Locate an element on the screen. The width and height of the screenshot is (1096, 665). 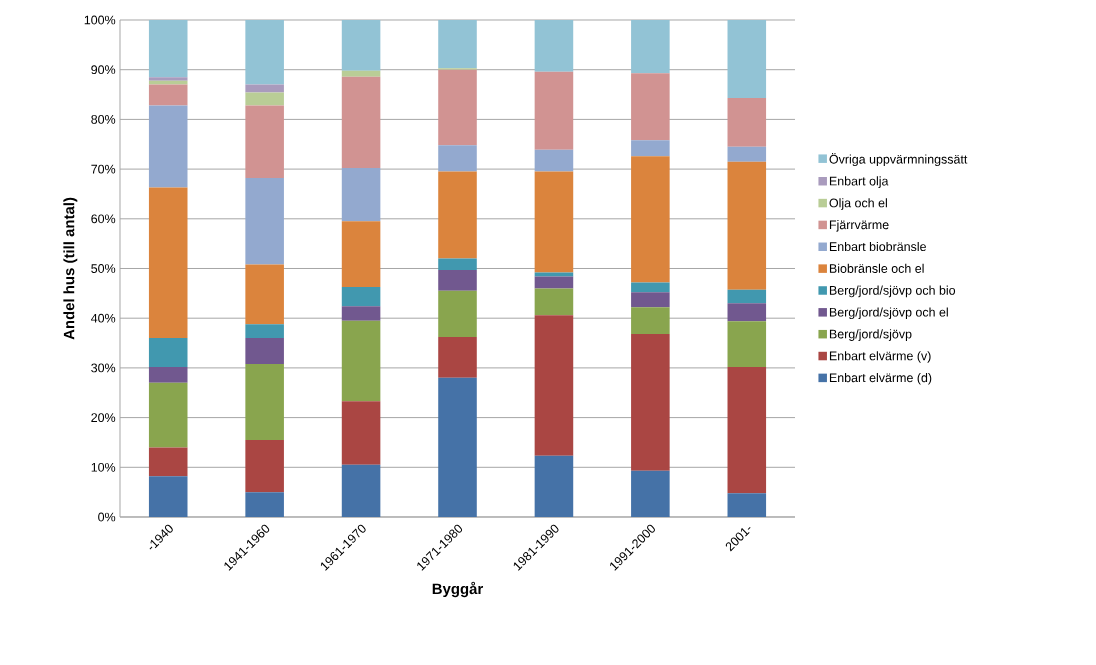
y-axis-title: Andel hus (till antal) is located at coordinates (70, 268).